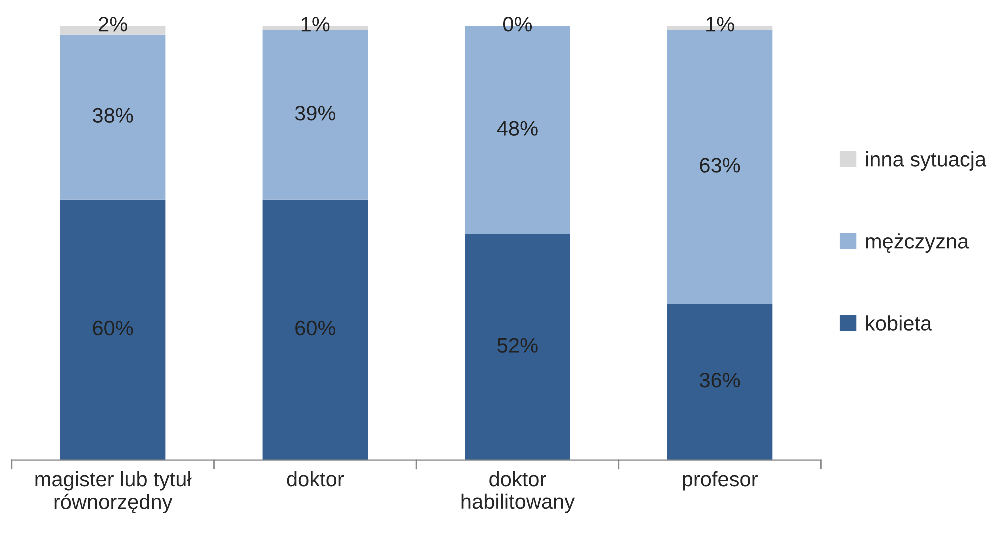  Describe the element at coordinates (519, 492) in the screenshot. I see `x-tick-label: doktor habilitowany` at that location.